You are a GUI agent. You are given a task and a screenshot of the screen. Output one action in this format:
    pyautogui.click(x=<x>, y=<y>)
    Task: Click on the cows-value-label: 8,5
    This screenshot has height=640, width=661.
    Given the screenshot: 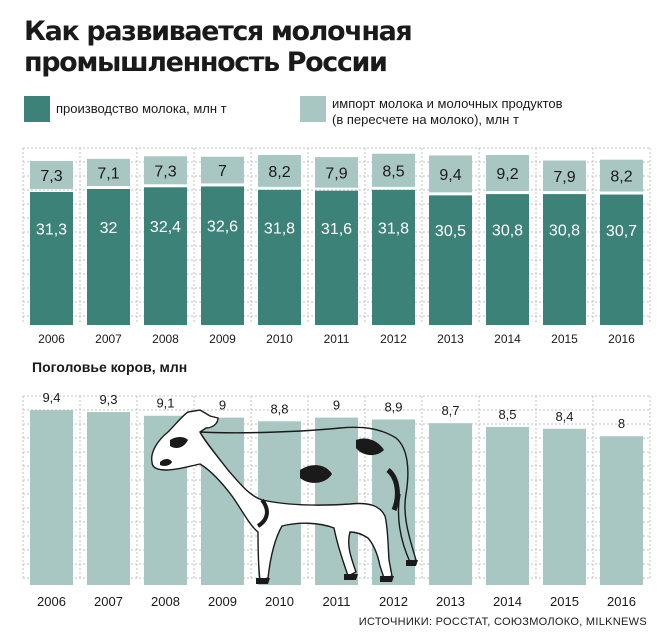 What is the action you would take?
    pyautogui.click(x=507, y=414)
    